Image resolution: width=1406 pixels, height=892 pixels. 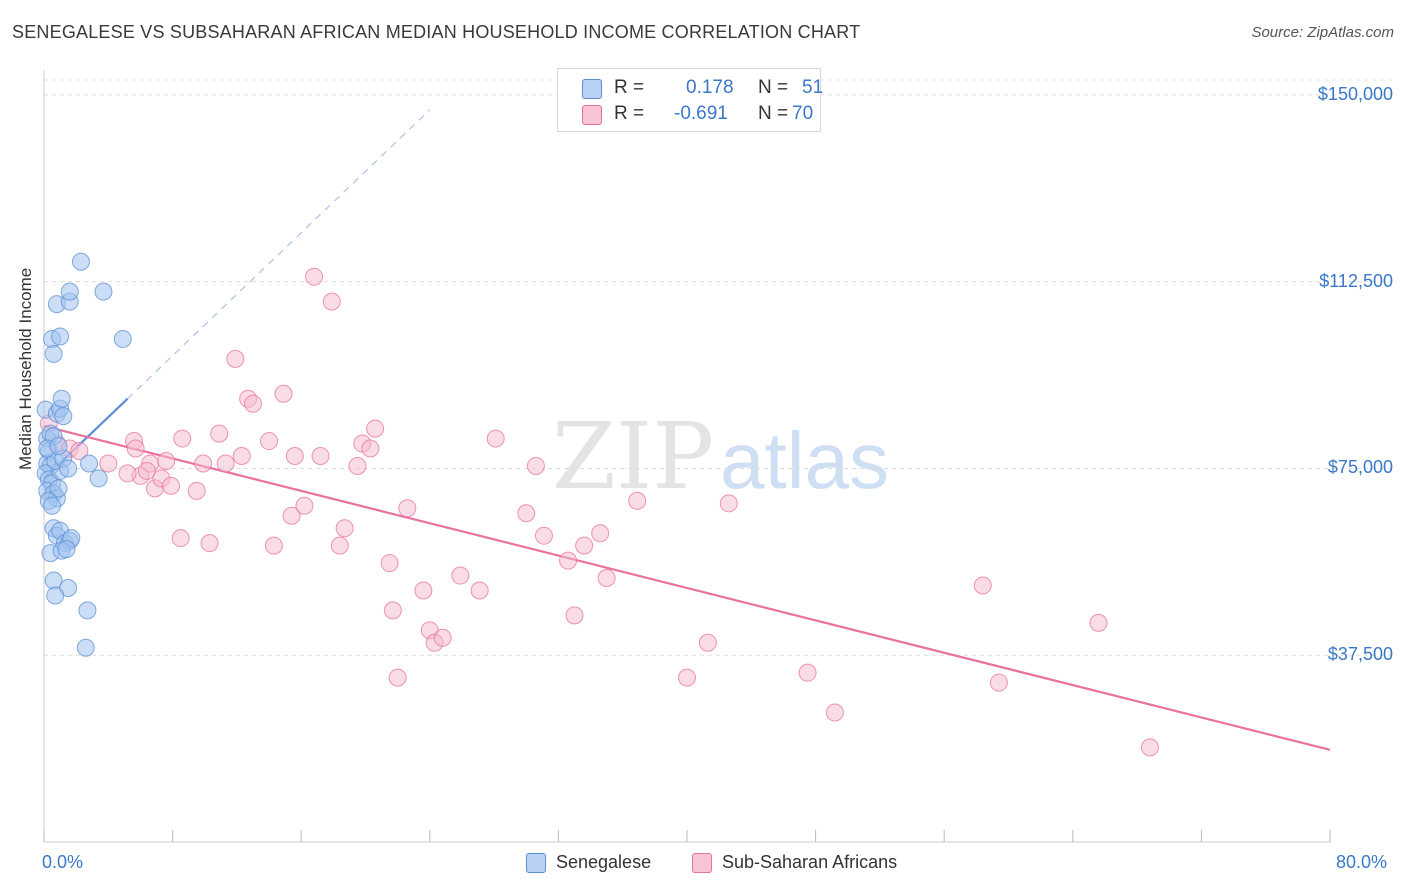 What do you see at coordinates (25, 368) in the screenshot?
I see `y-axis-label: Median Household Income` at bounding box center [25, 368].